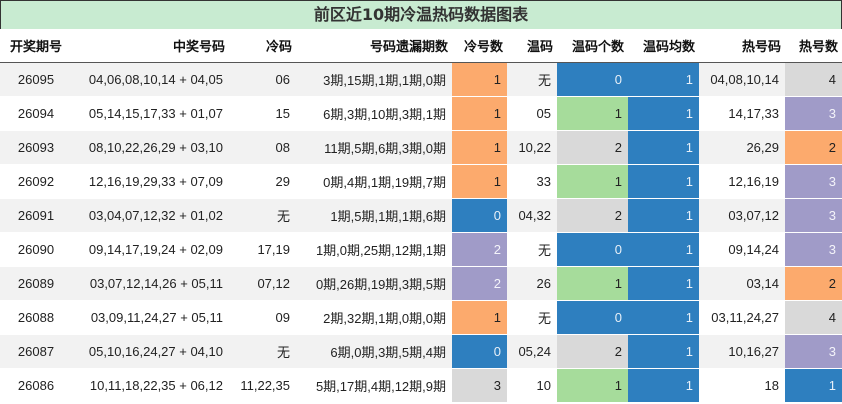 The height and width of the screenshot is (404, 842). I want to click on header-warm-avg: 温码均数, so click(663, 46).